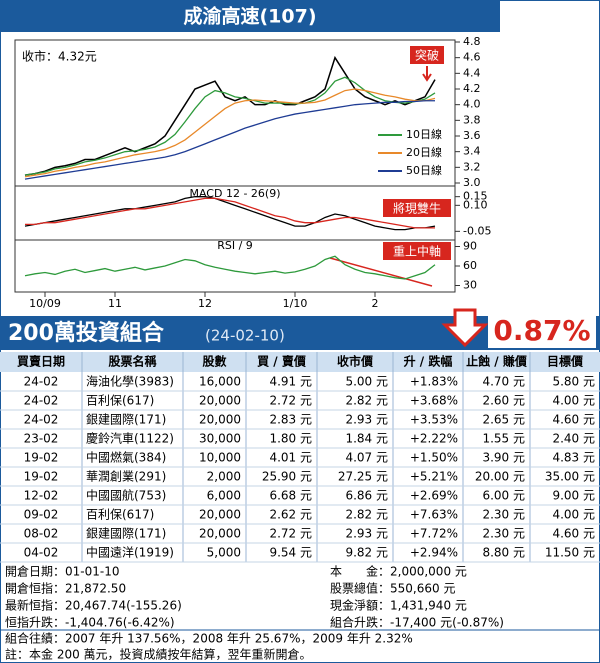 The width and height of the screenshot is (600, 663). What do you see at coordinates (295, 303) in the screenshot?
I see `x-tick-label: 1/10` at bounding box center [295, 303].